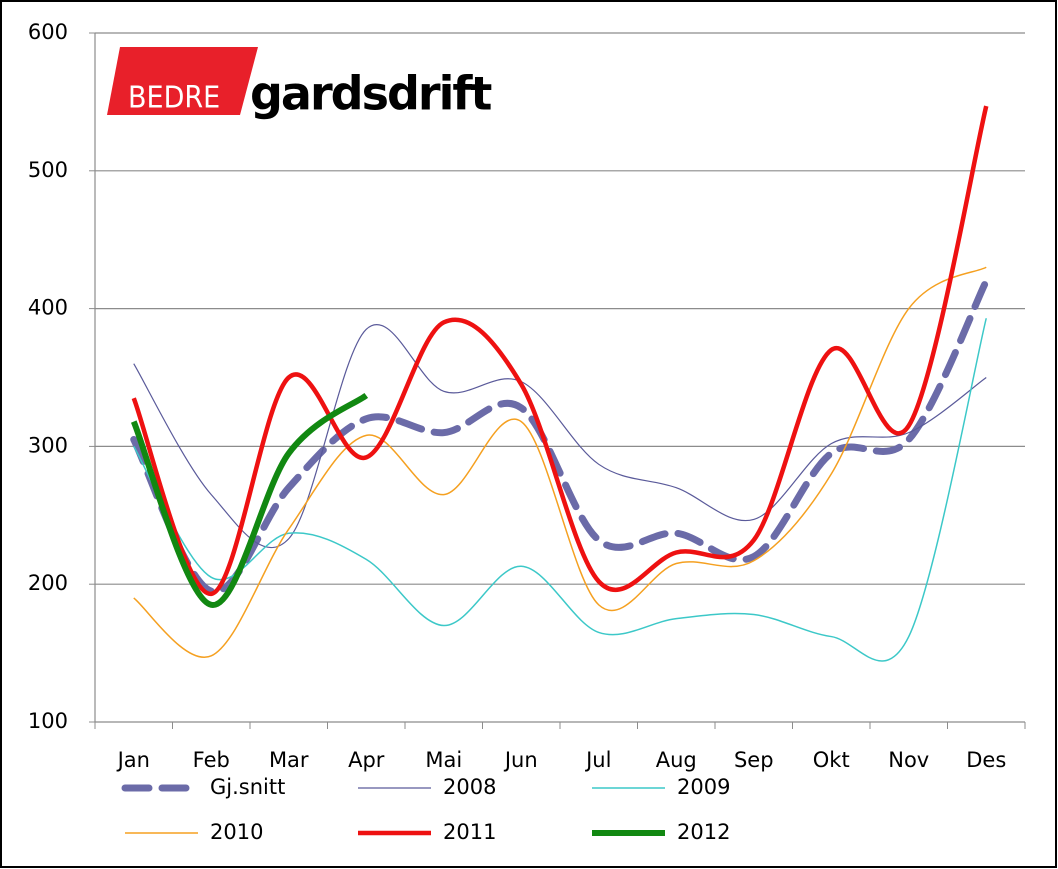 This screenshot has height=869, width=1058. What do you see at coordinates (48, 308) in the screenshot?
I see `y-tick-label: 400` at bounding box center [48, 308].